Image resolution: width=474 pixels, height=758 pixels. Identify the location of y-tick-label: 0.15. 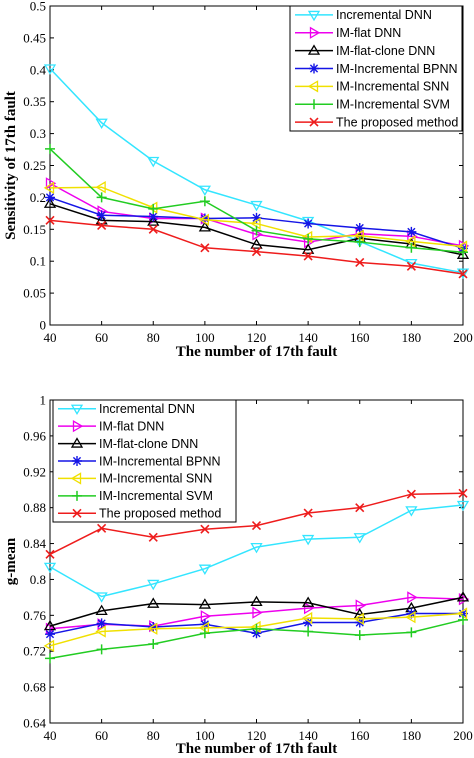
(34, 229).